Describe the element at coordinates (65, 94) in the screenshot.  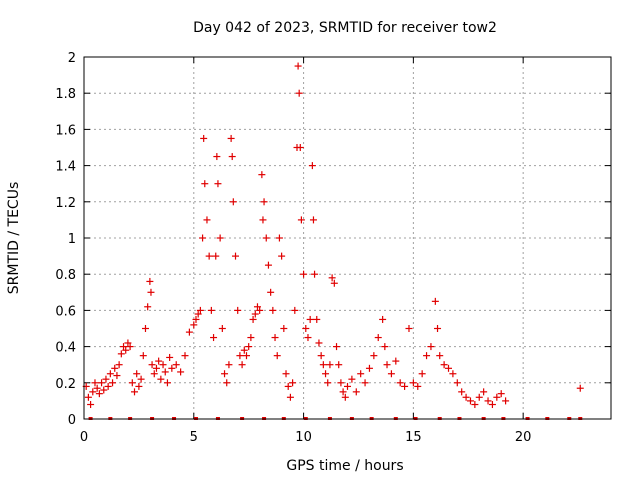
I see `y-tick-label: 1.8` at that location.